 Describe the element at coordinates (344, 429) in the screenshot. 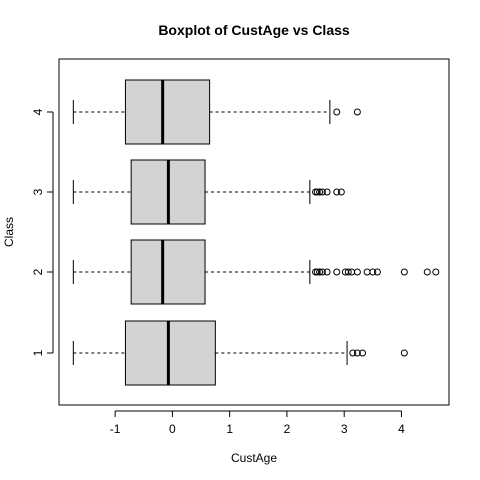

I see `x-tick-label: 3` at that location.